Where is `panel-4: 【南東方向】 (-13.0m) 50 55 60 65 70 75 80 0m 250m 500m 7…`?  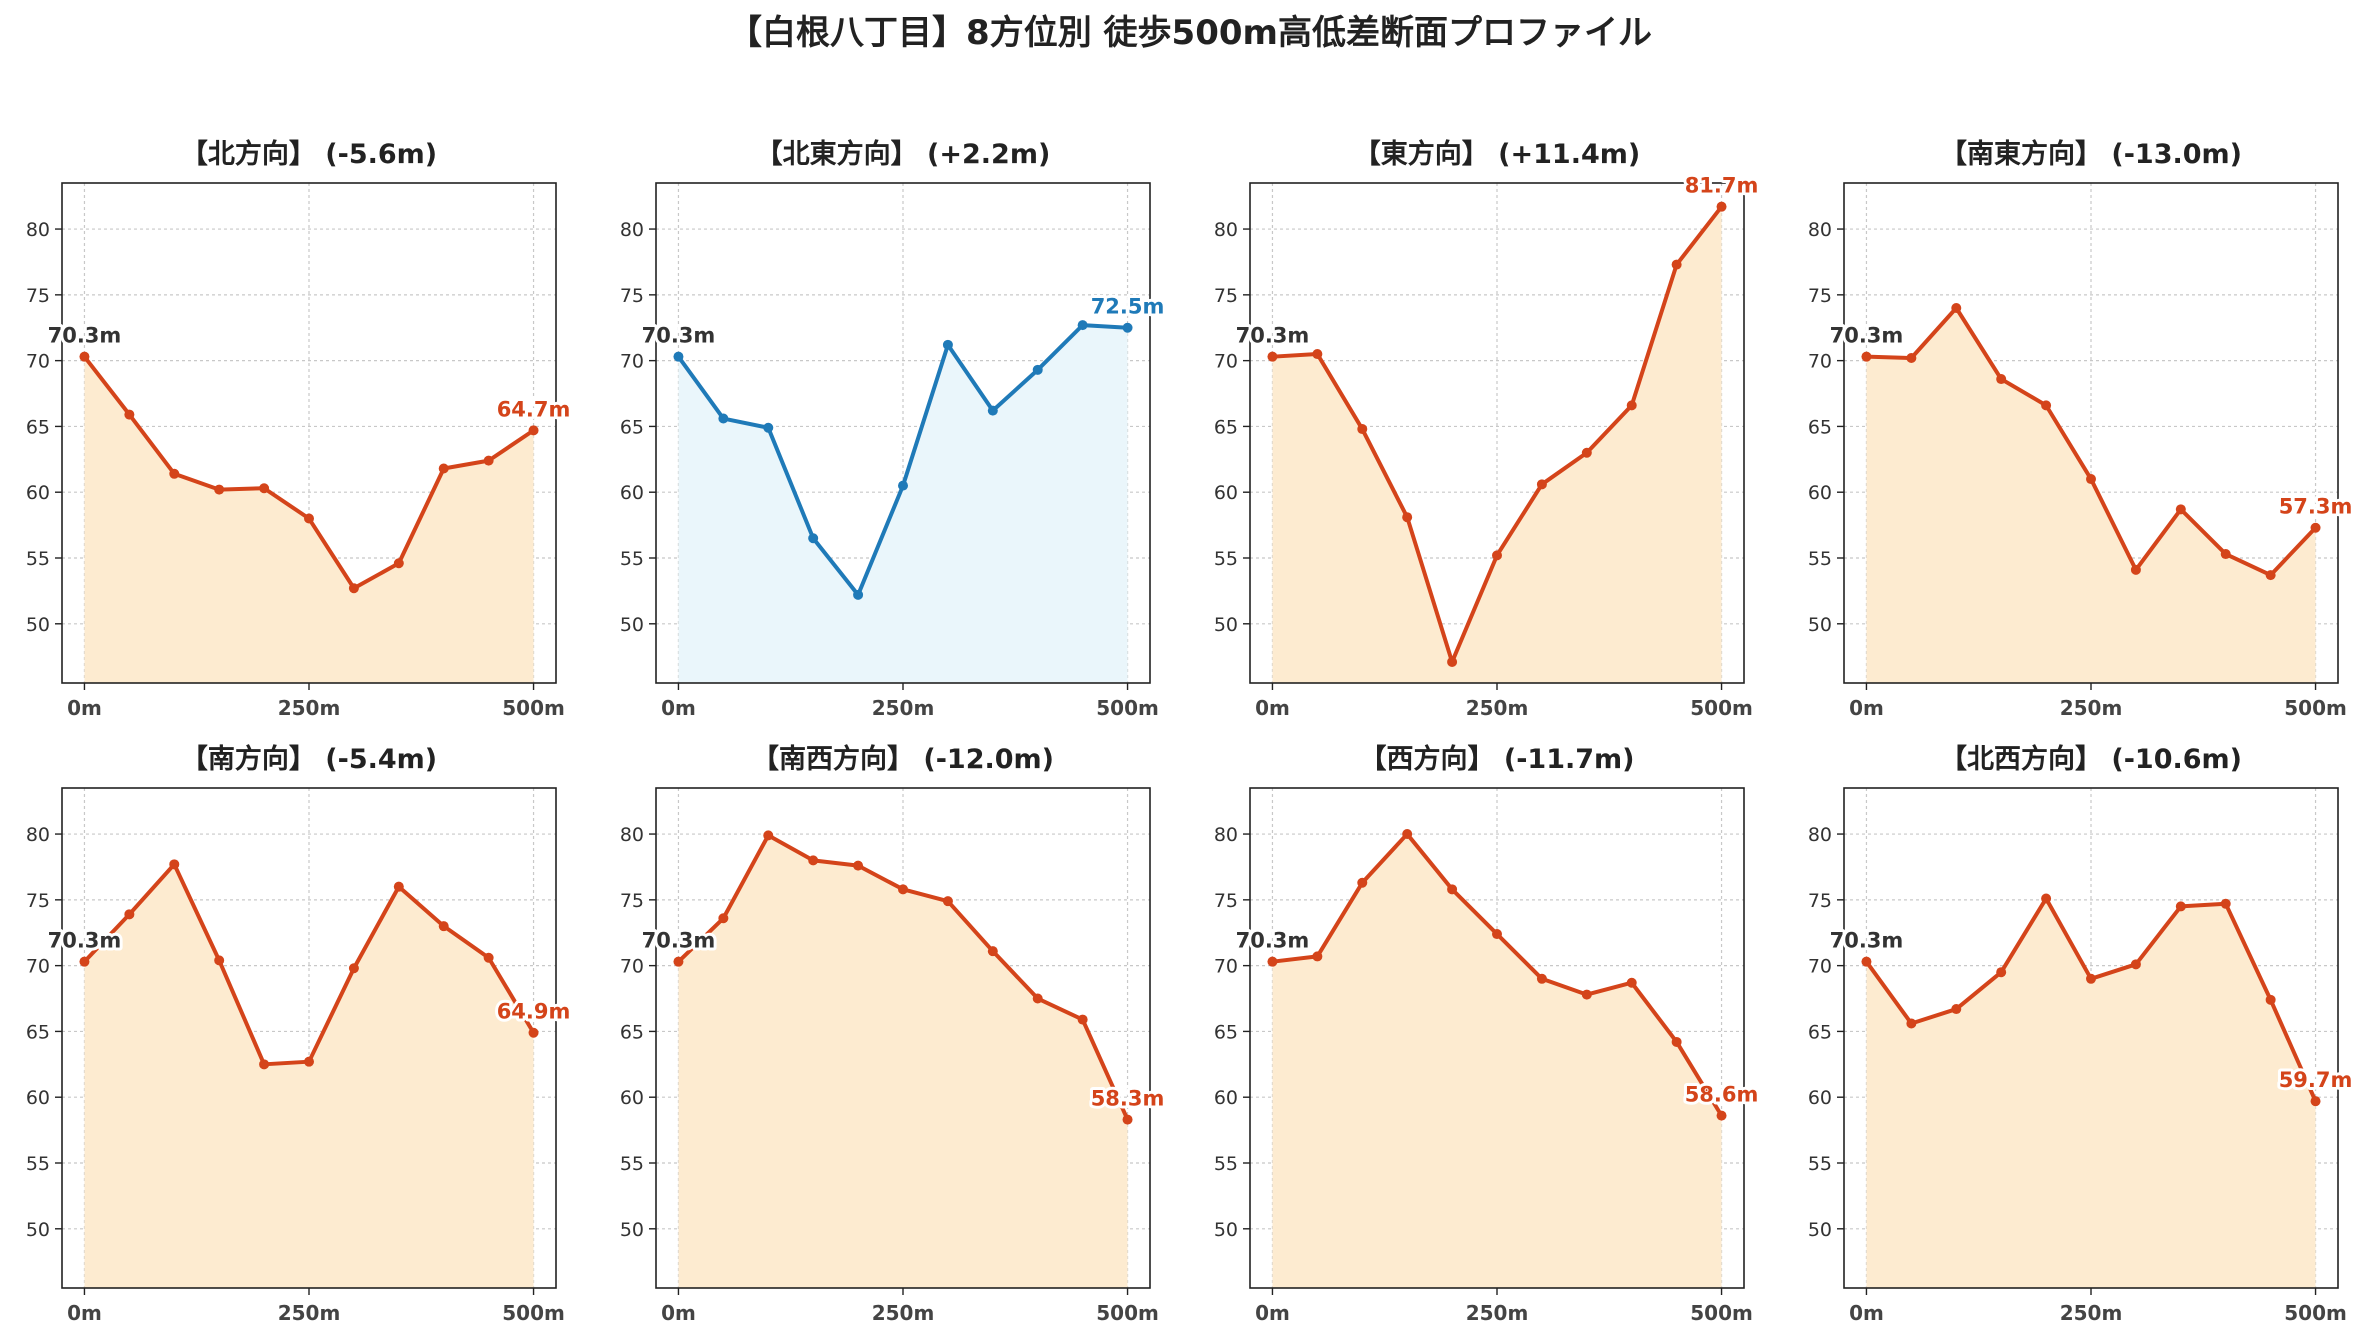
panel-4: 【南東方向】 (-13.0m) 50 55 60 65 70 75 80 0m 250m 500m 7… is located at coordinates (2082, 429).